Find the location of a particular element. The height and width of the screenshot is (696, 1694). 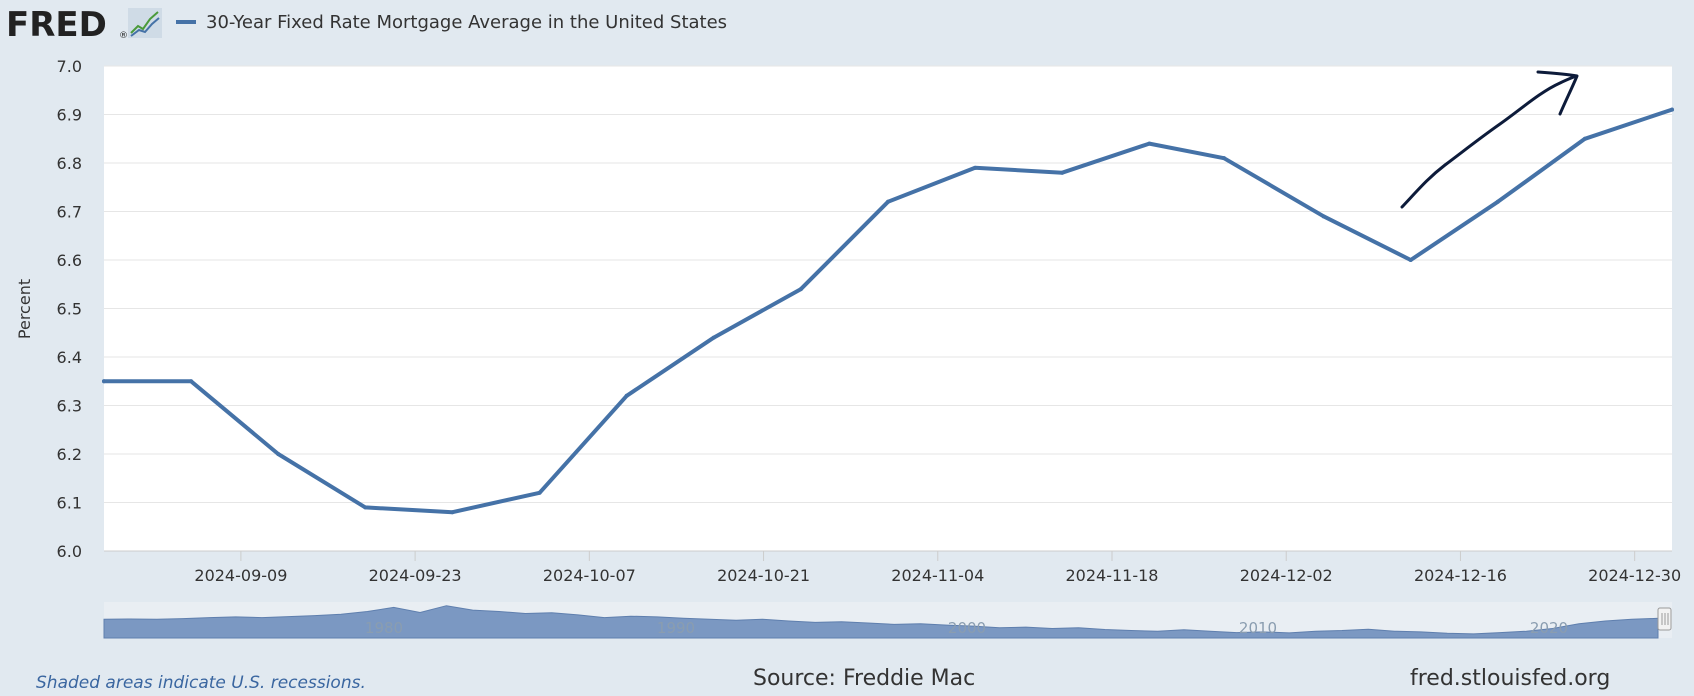

x-tick-label: 2024-12-30 is located at coordinates (1634, 575).